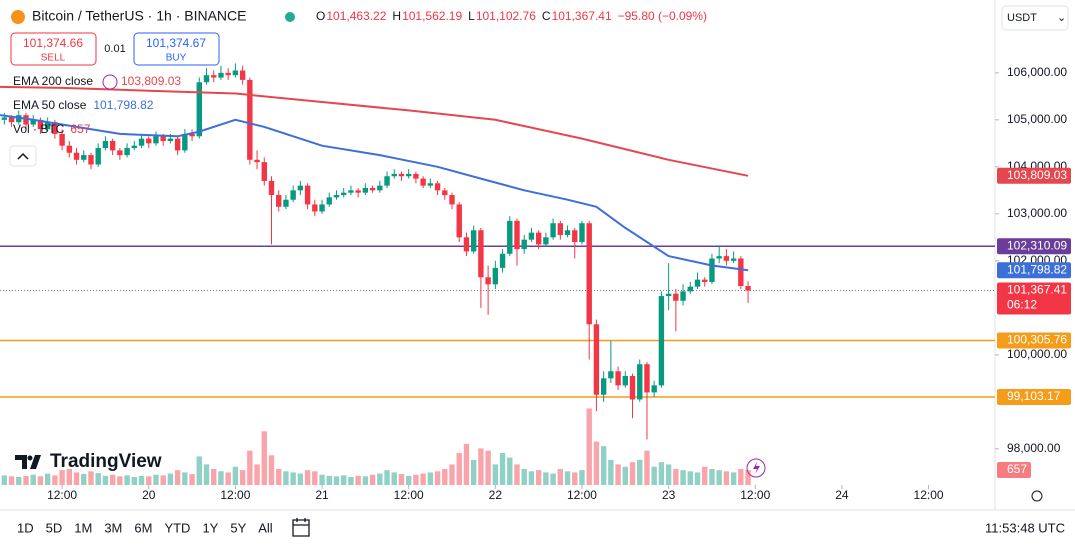  Describe the element at coordinates (50, 105) in the screenshot. I see `legend-name: EMA 50 close` at that location.